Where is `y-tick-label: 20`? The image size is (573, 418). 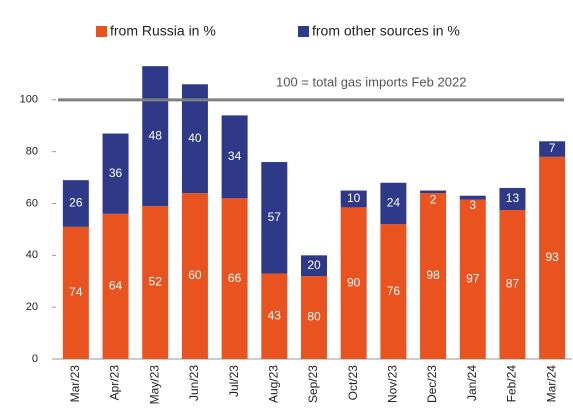
y-tick-label: 20 is located at coordinates (32, 307).